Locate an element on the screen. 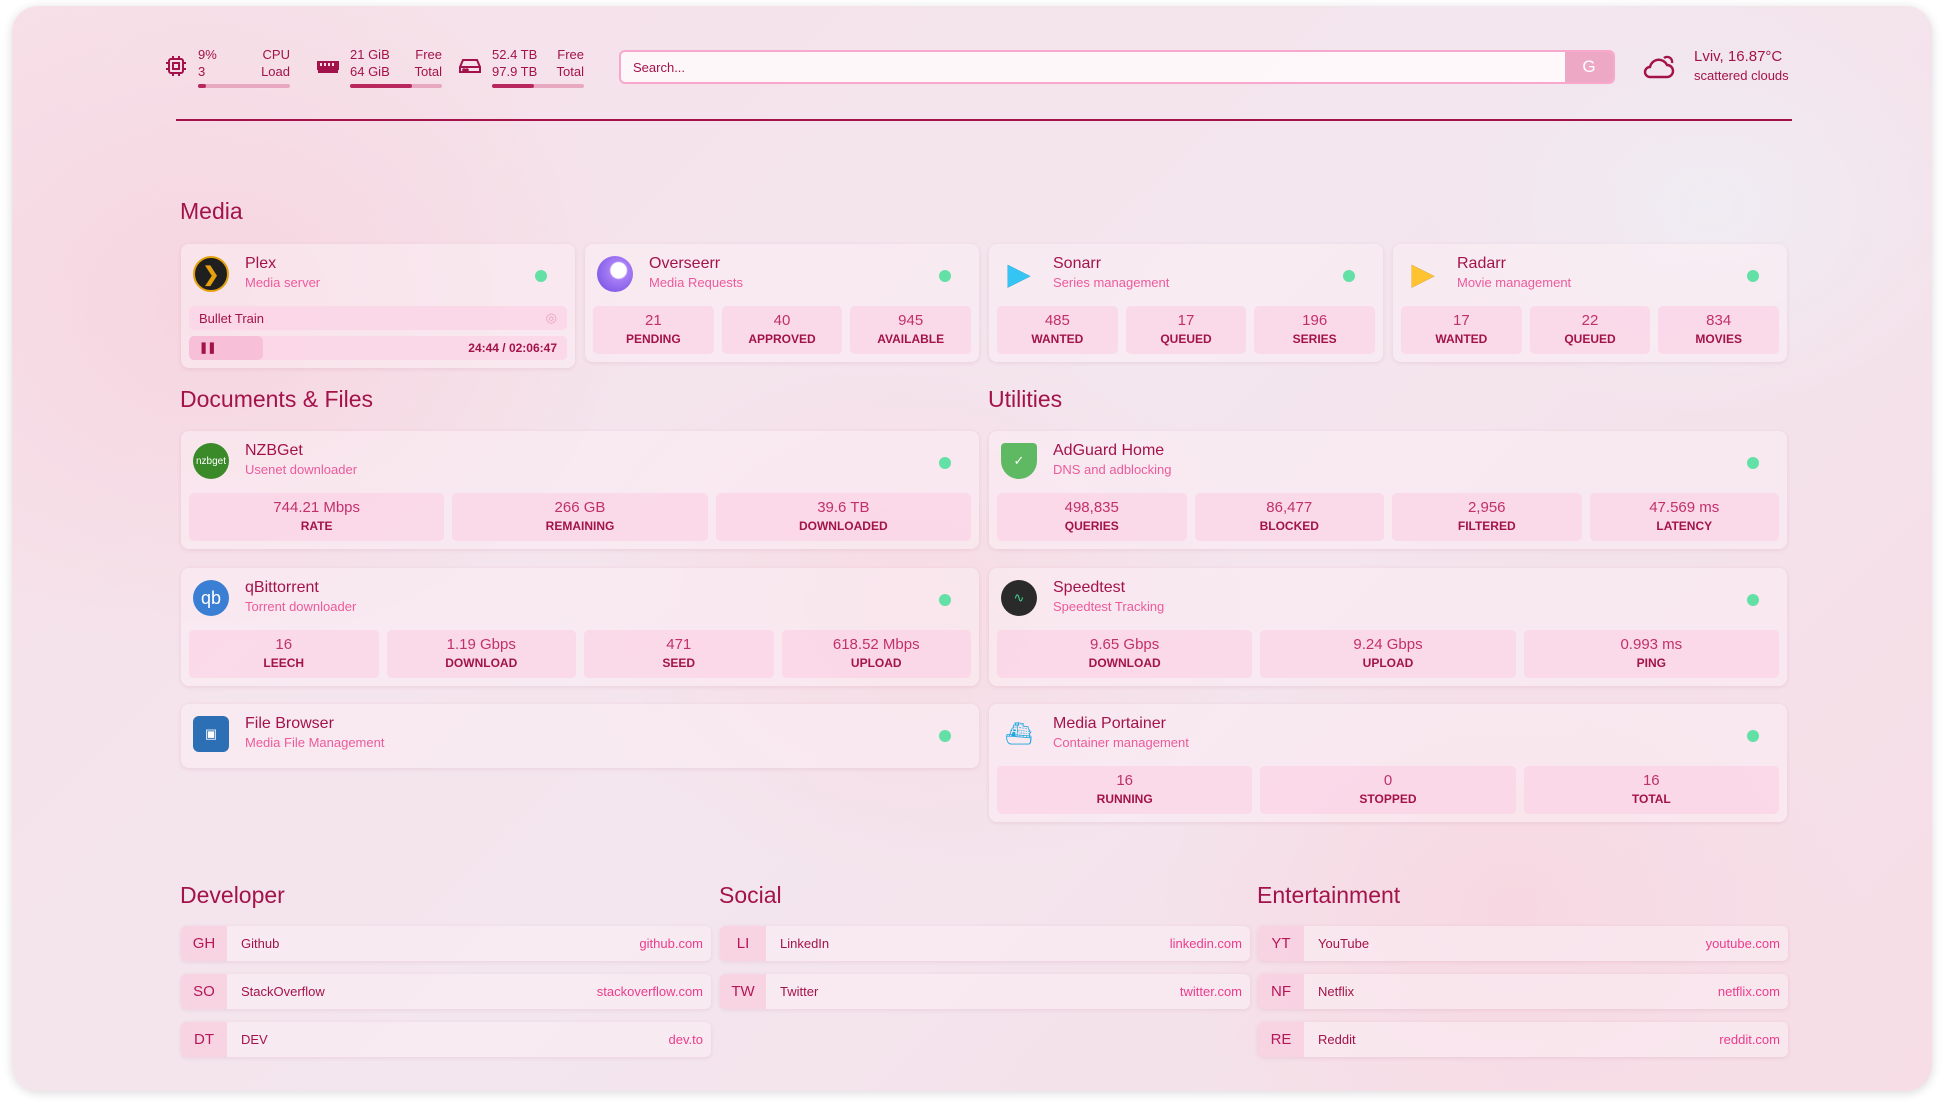 The height and width of the screenshot is (1104, 1944). bookmark-twitter: TW Twitter twitter.com is located at coordinates (985, 991).